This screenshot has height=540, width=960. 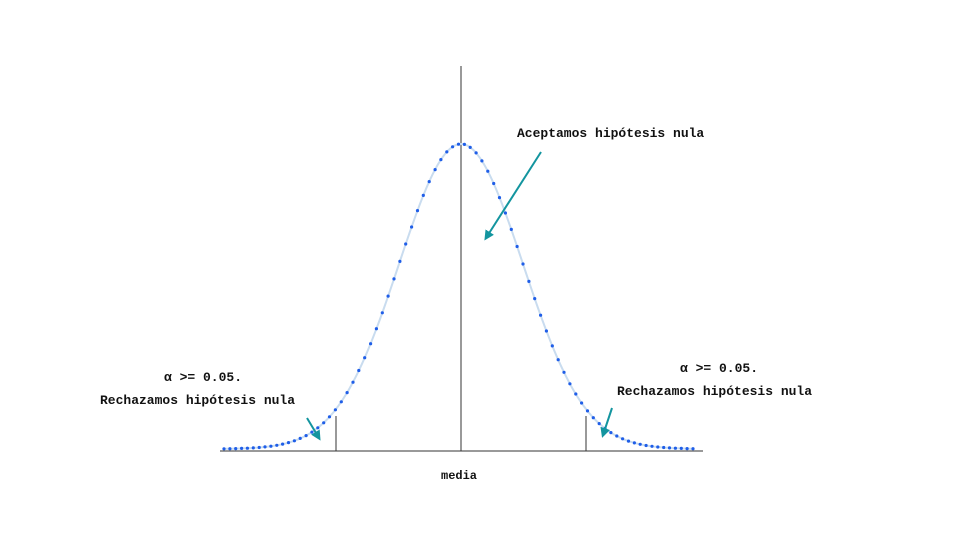 I want to click on right-reject-arrow, so click(x=606, y=422).